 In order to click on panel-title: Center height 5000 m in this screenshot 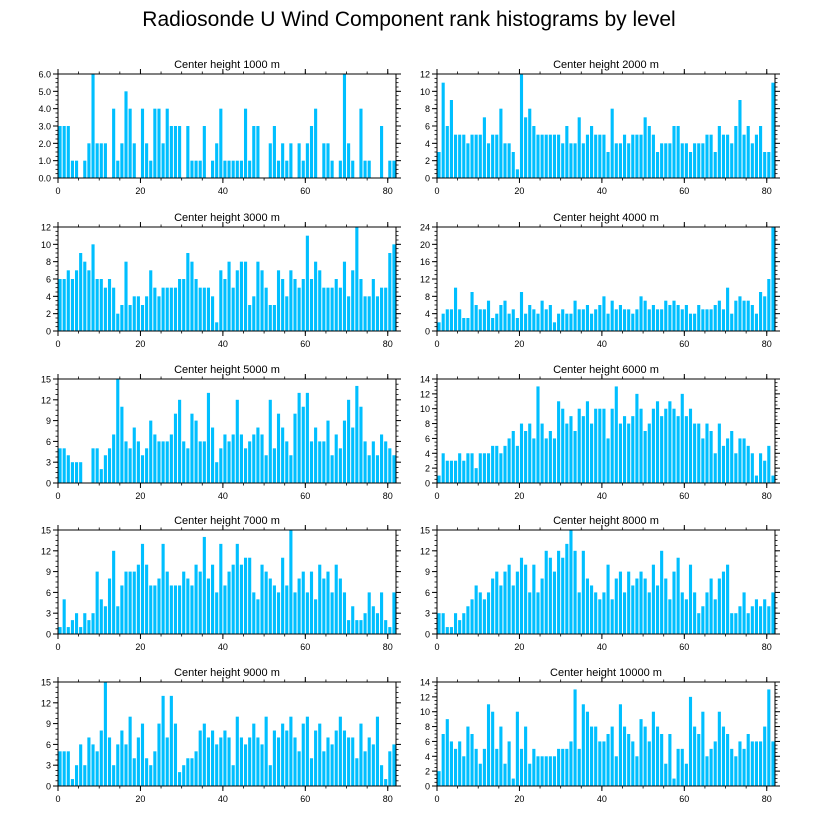, I will do `click(227, 370)`.